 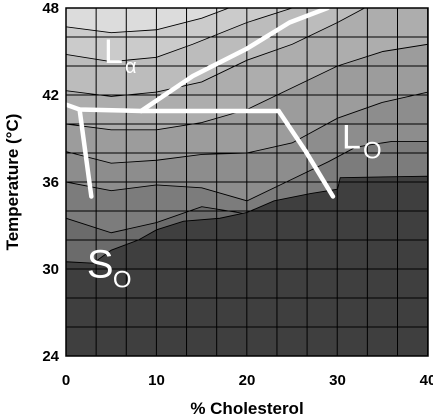 I want to click on x-tick-label: 0, so click(x=66, y=380).